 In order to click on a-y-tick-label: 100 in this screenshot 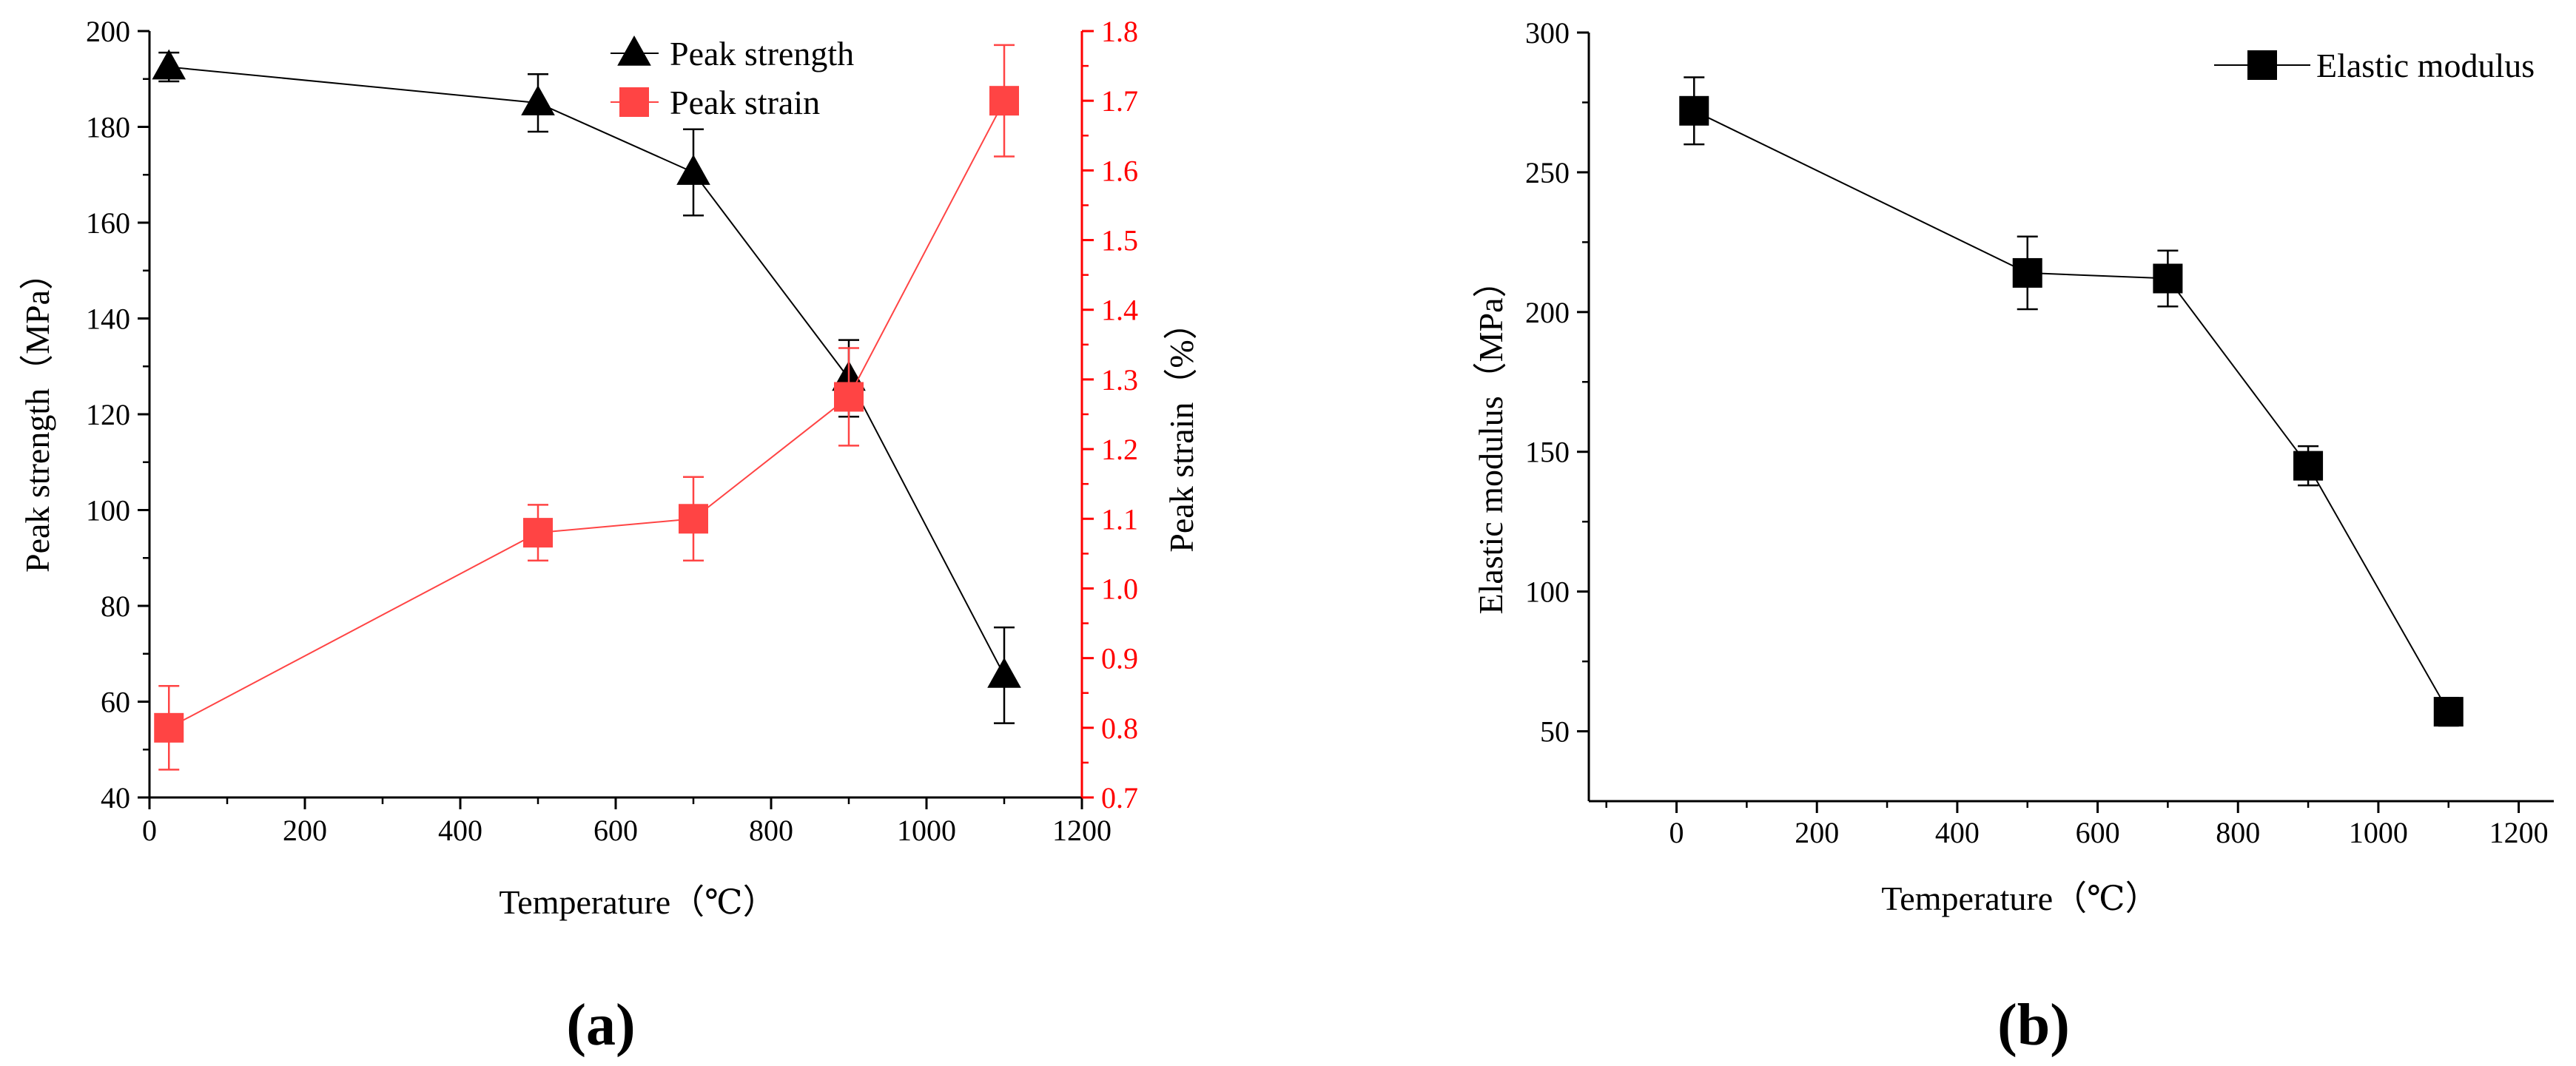, I will do `click(108, 511)`.